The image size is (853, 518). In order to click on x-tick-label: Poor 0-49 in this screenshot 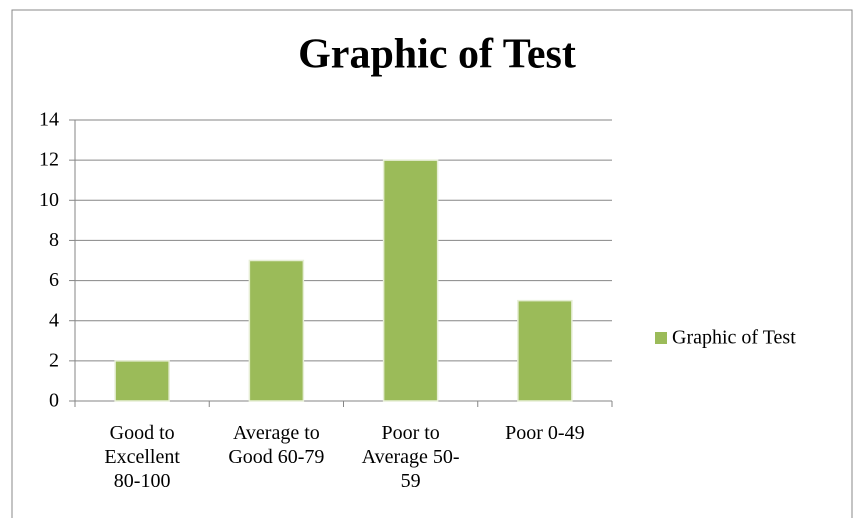, I will do `click(545, 433)`.